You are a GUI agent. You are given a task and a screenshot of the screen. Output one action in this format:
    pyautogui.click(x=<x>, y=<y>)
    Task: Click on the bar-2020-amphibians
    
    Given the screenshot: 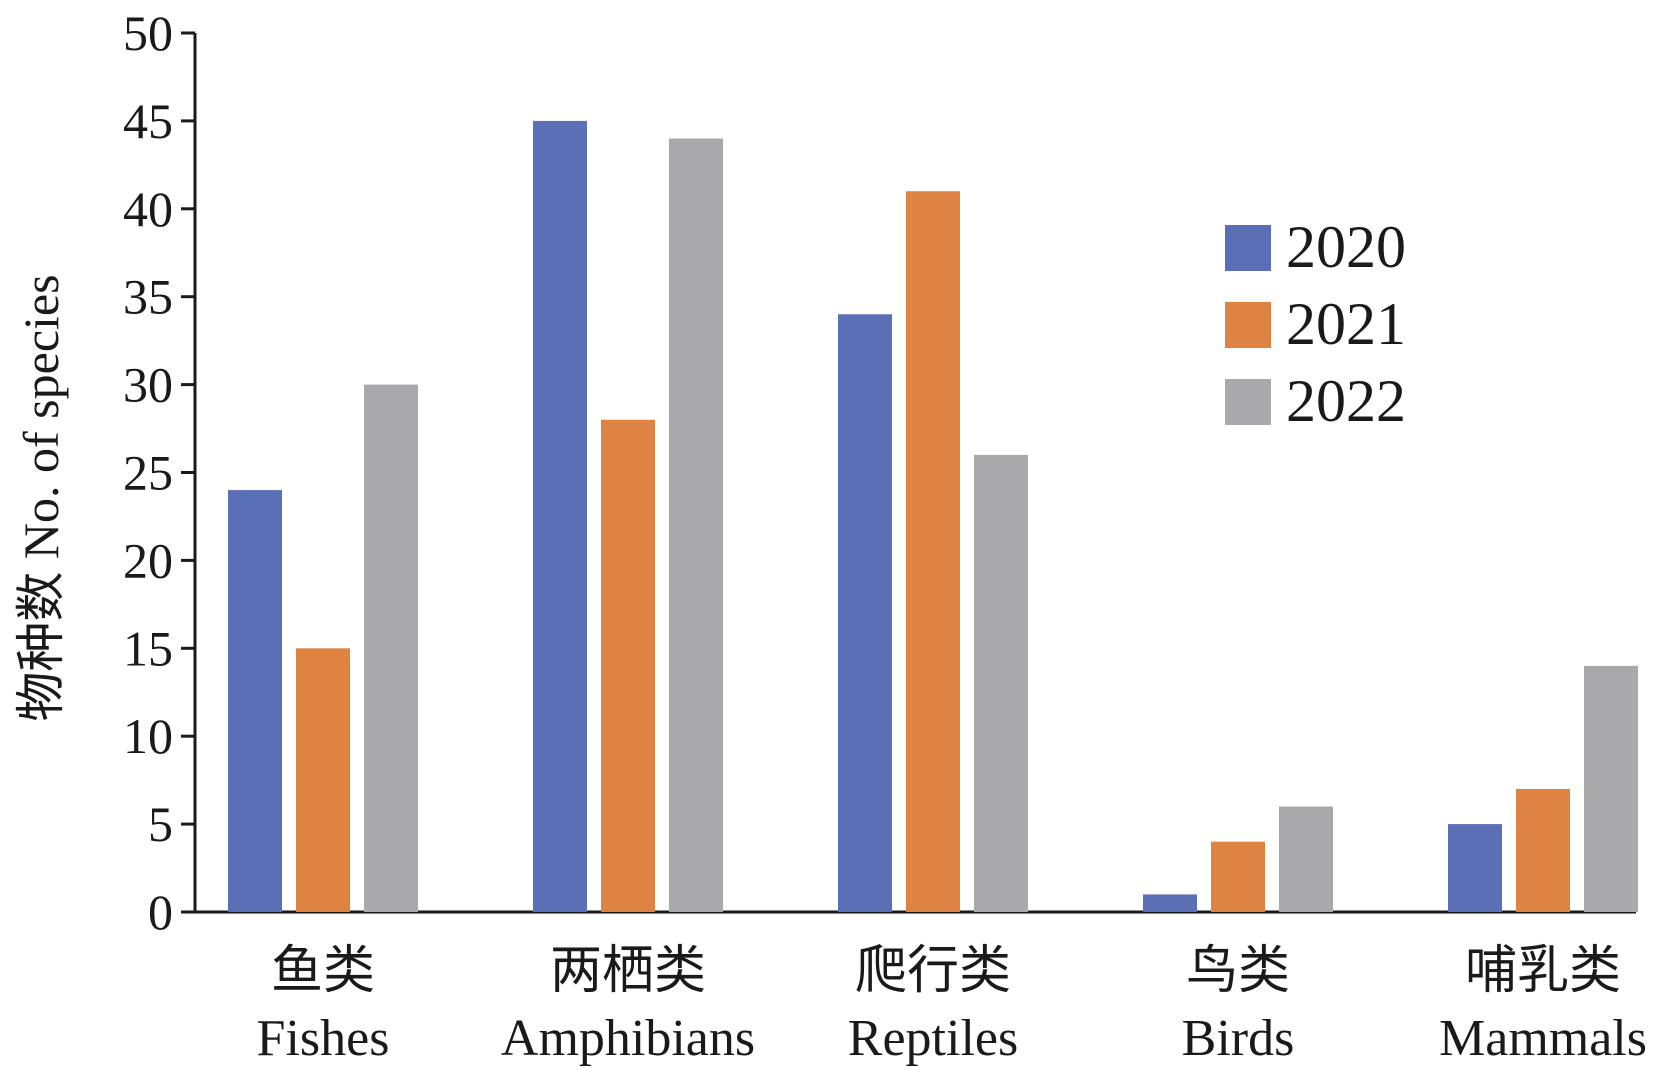 What is the action you would take?
    pyautogui.click(x=560, y=516)
    